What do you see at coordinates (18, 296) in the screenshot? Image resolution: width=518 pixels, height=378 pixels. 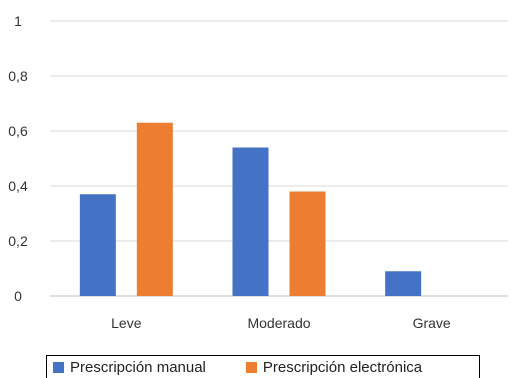 I see `y-tick-label: 0` at bounding box center [18, 296].